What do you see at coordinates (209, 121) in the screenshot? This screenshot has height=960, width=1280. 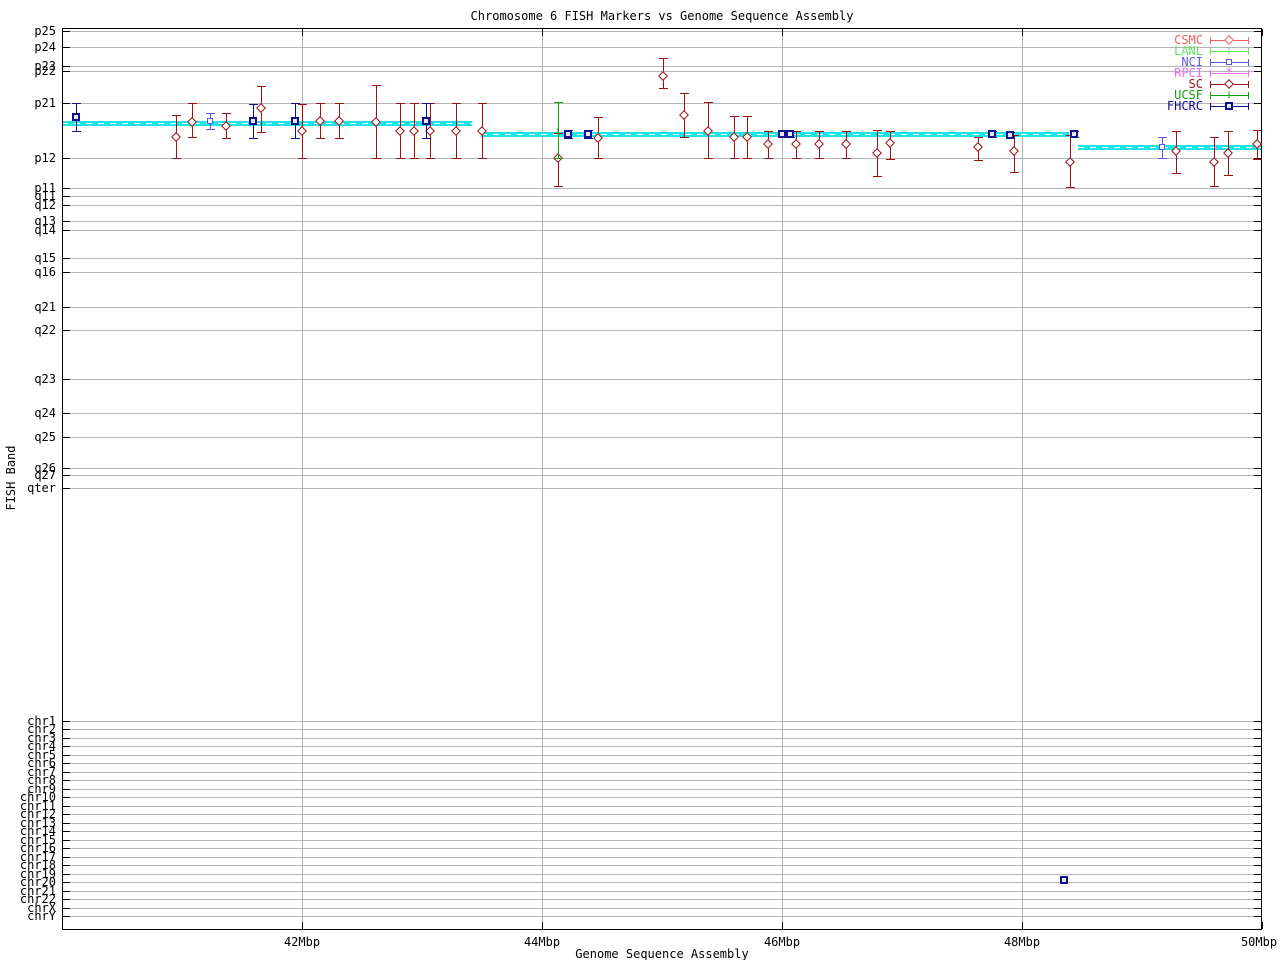 I see `NCI-marker` at bounding box center [209, 121].